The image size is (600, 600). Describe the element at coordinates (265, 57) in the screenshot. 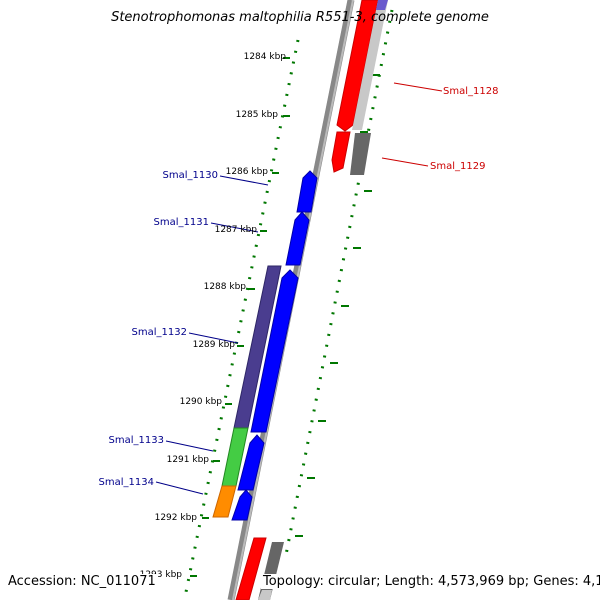

I see `scale-label: 1284 kbp` at that location.